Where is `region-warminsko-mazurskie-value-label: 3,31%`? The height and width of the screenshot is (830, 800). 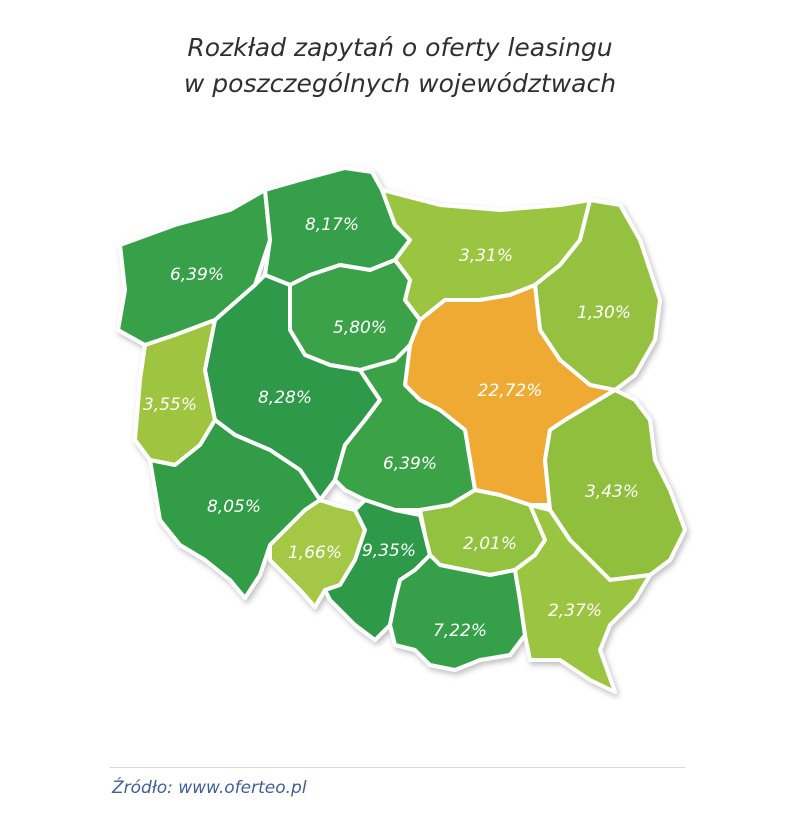
region-warminsko-mazurskie-value-label: 3,31% is located at coordinates (486, 256).